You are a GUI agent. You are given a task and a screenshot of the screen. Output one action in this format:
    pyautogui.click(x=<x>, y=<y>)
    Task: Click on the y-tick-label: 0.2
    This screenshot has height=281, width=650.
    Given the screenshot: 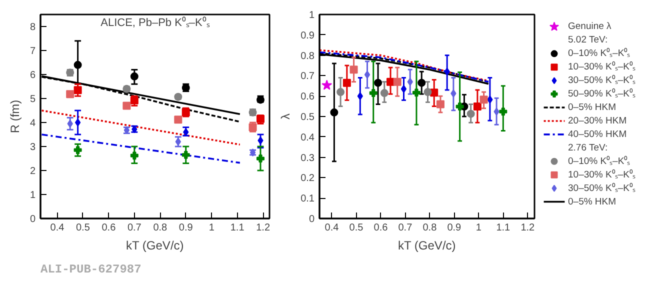 What is the action you would take?
    pyautogui.click(x=307, y=178)
    